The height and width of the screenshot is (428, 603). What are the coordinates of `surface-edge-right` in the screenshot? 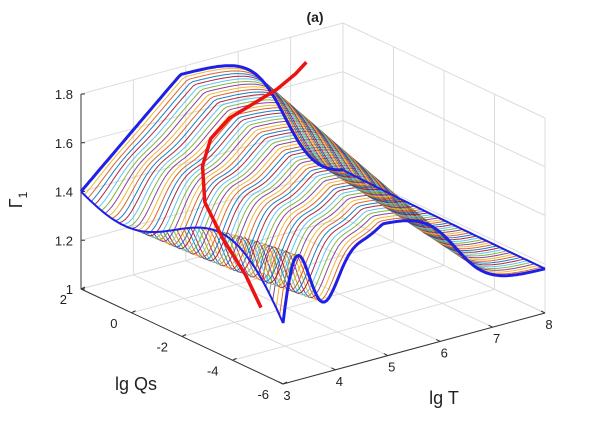 It's located at (444, 219).